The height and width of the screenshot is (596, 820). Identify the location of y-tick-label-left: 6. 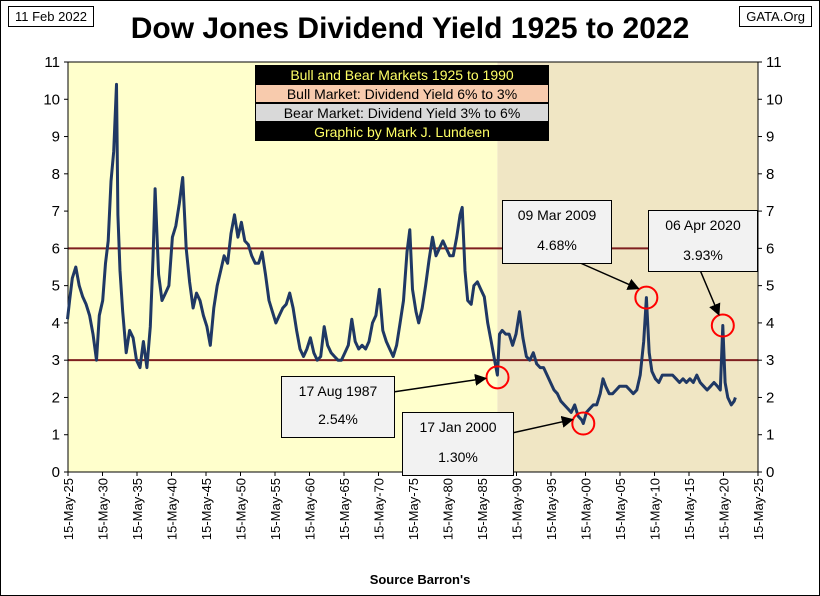
(56, 248).